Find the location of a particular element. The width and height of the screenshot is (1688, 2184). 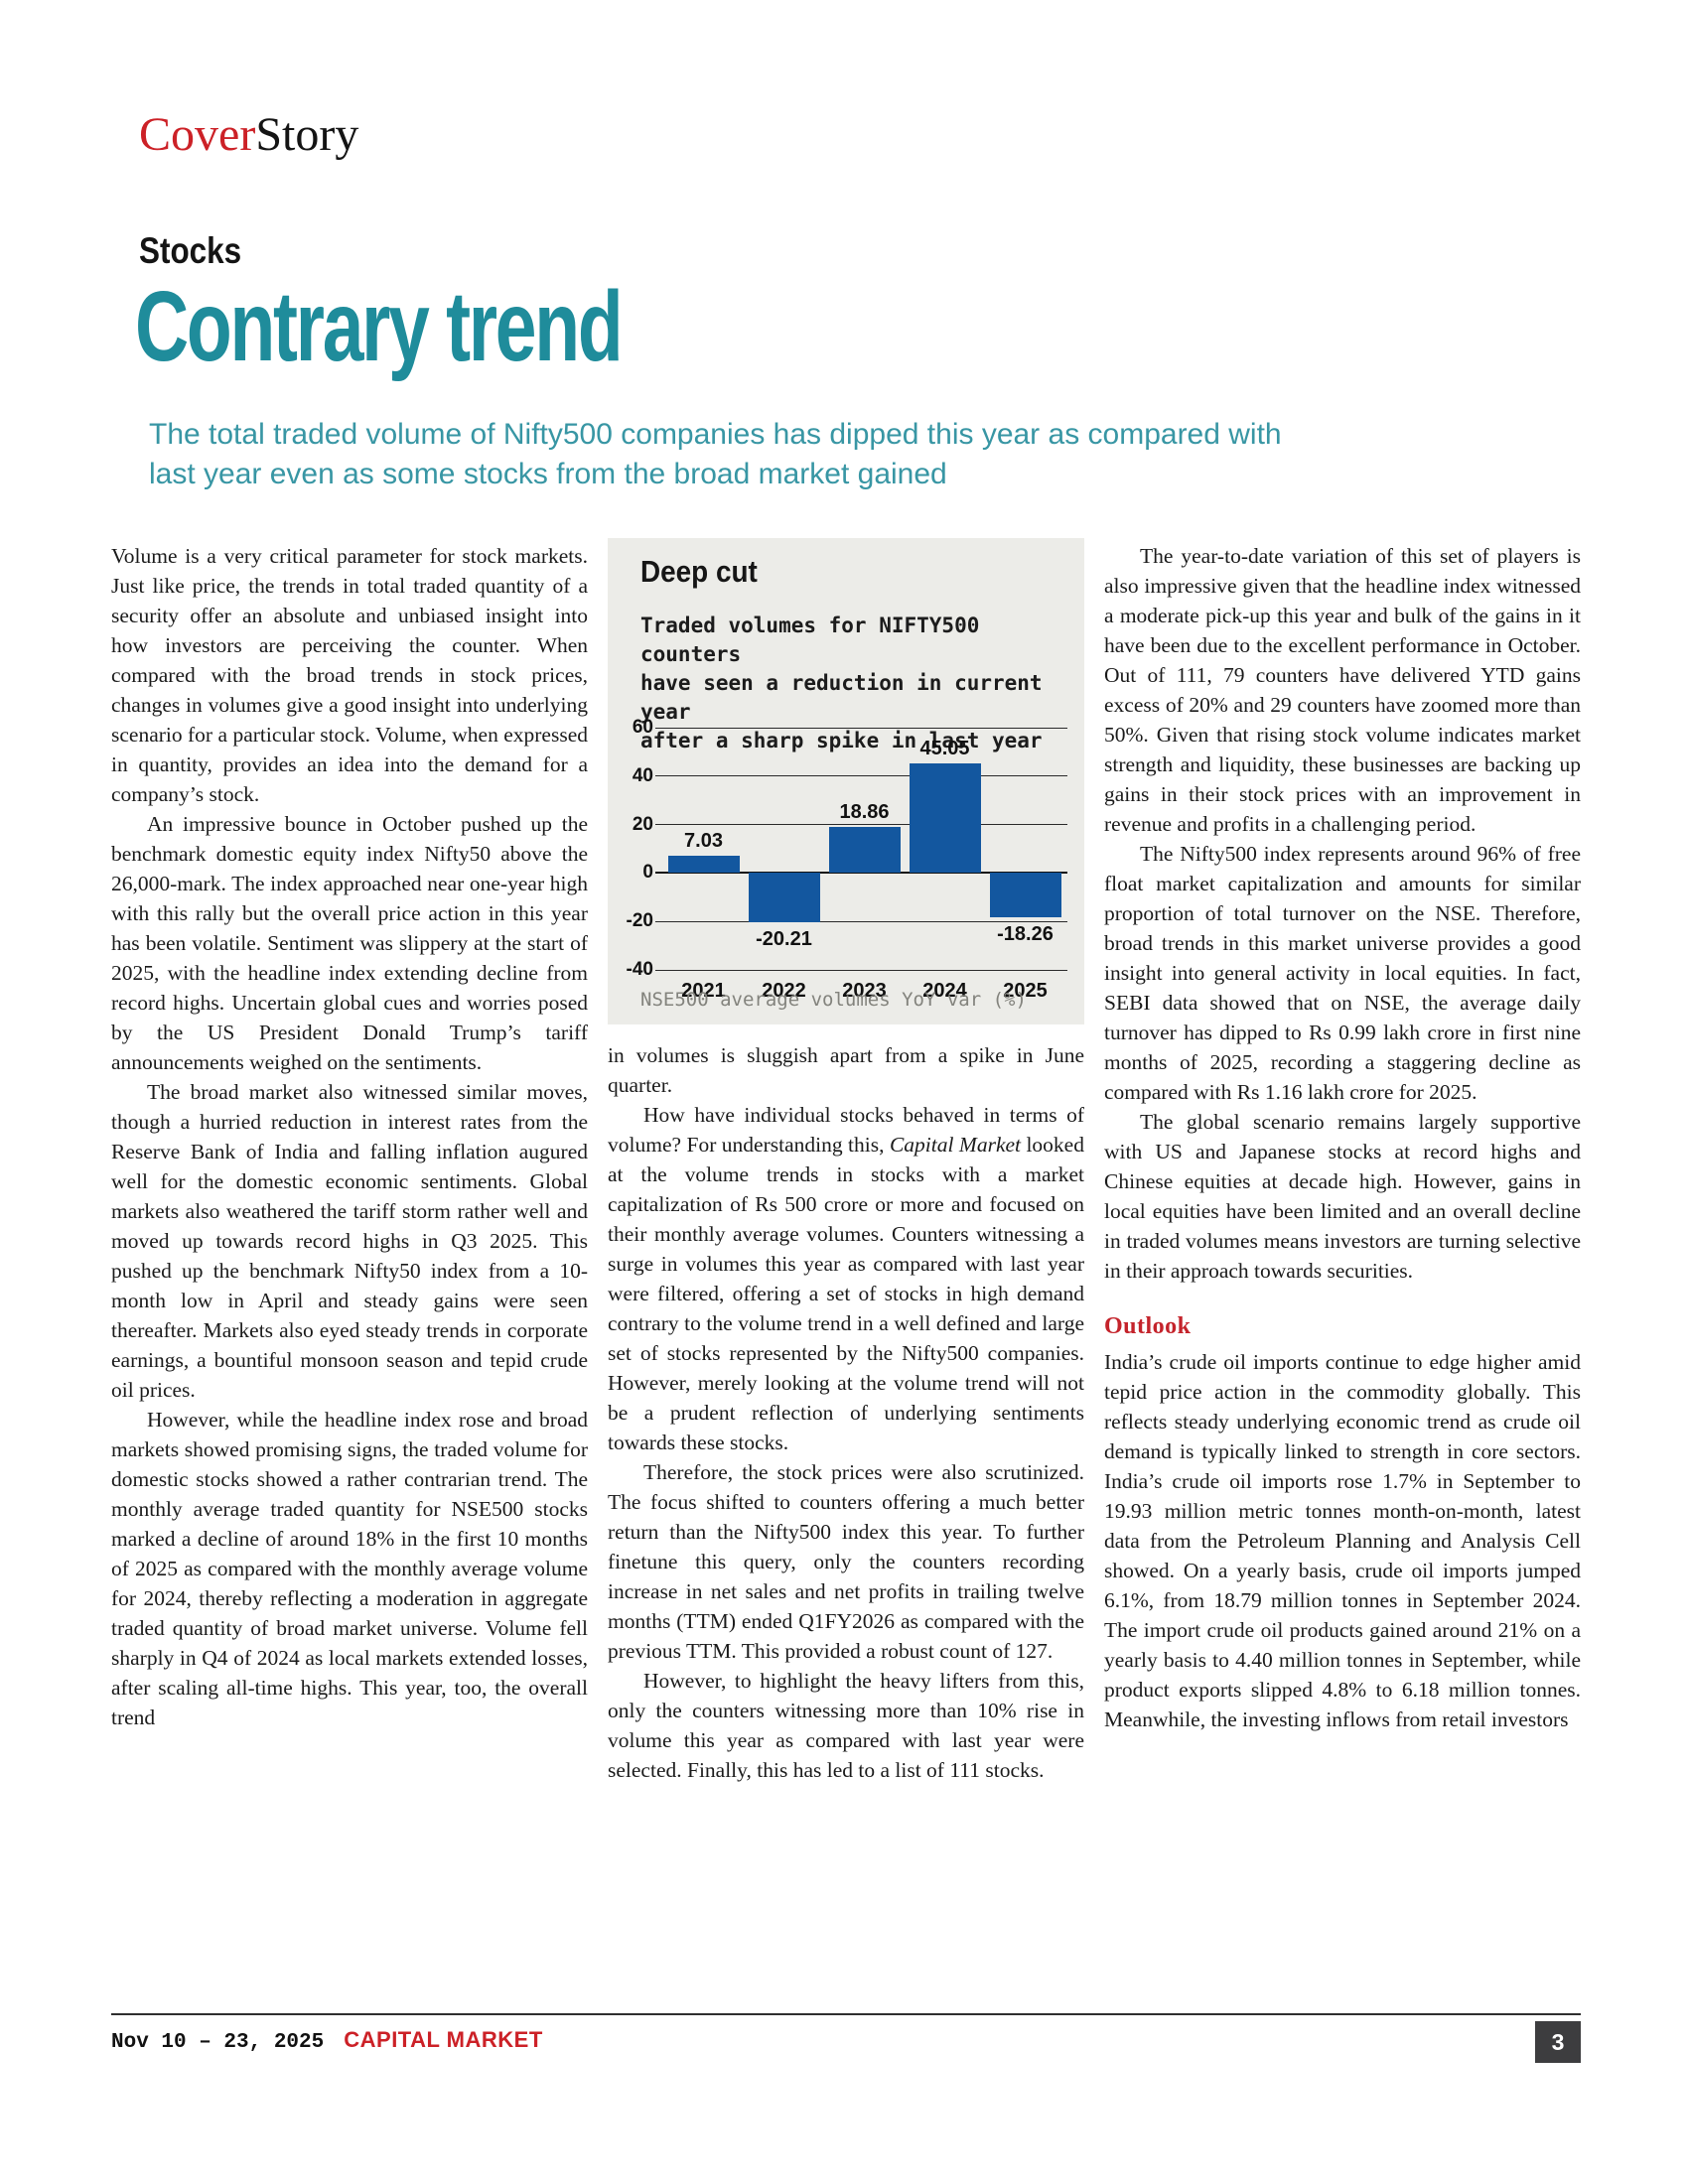

bar-2021 is located at coordinates (703, 865).